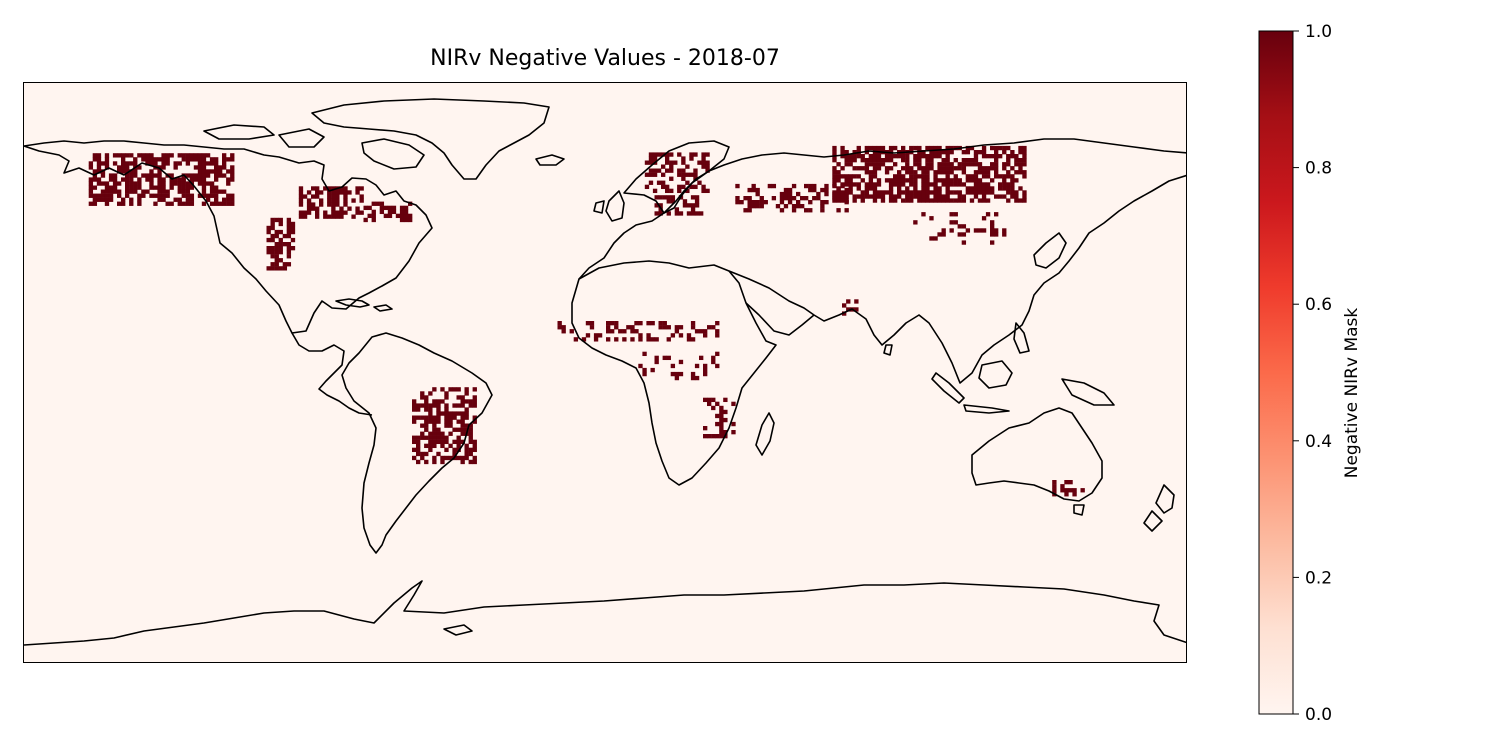 The width and height of the screenshot is (1500, 750). Describe the element at coordinates (599, 207) in the screenshot. I see `coastline-ireland` at that location.